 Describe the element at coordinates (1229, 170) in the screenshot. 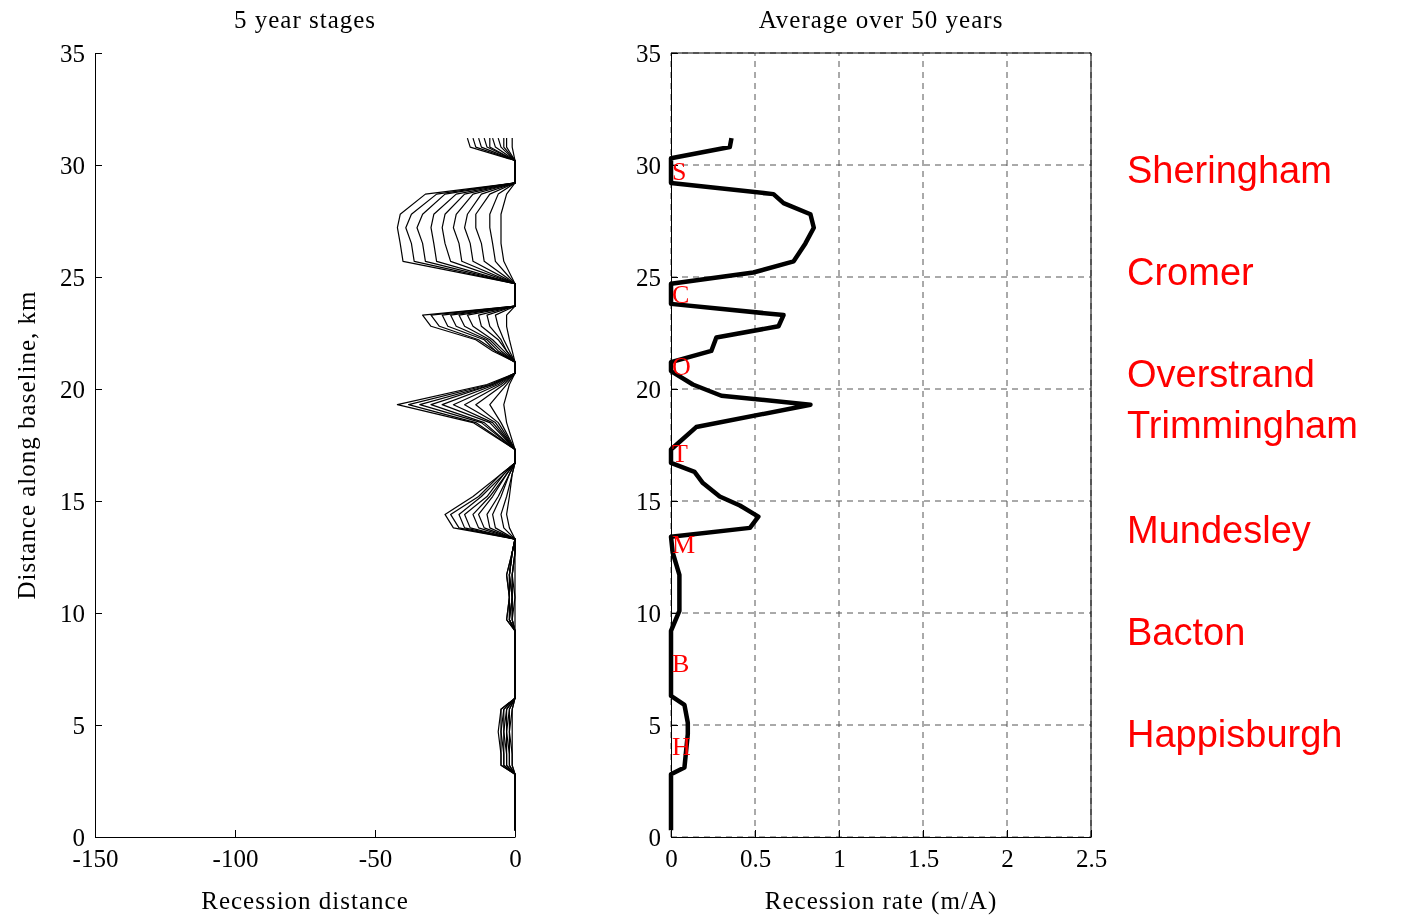

I see `text: Sheringham` at that location.